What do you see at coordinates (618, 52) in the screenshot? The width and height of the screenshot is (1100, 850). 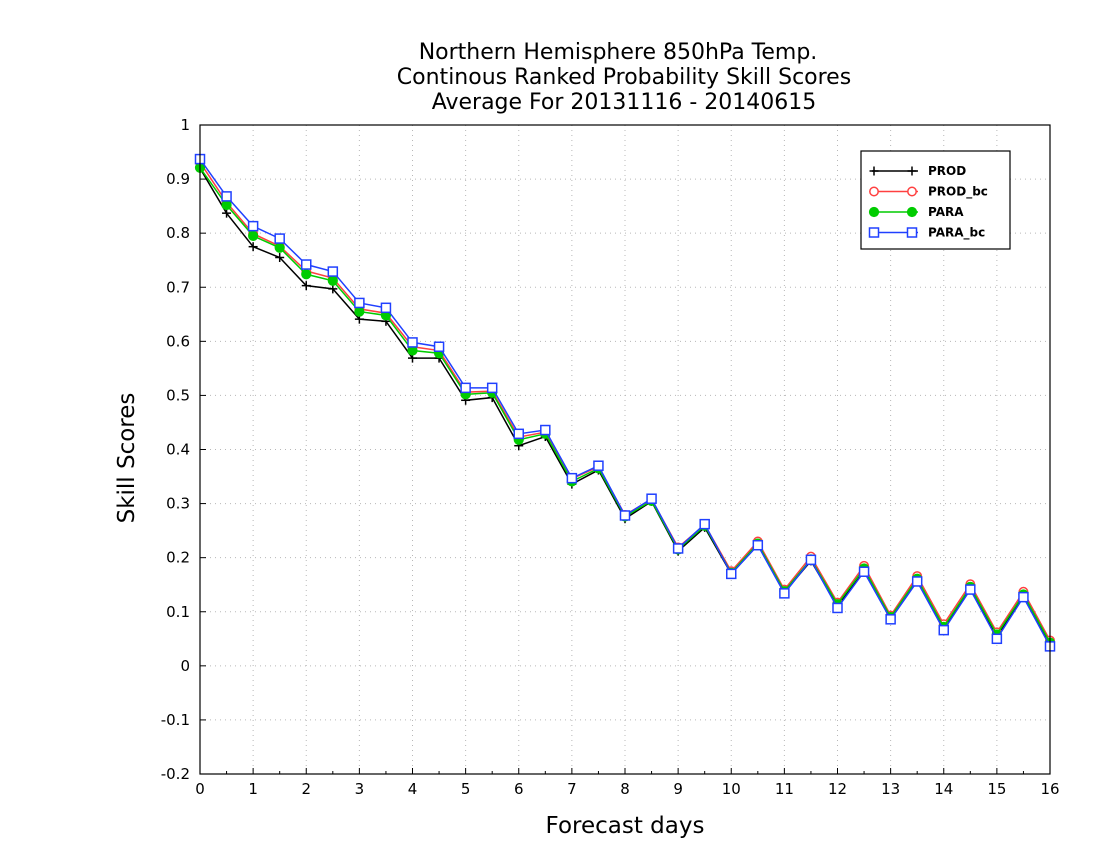 I see `title-line-1: Northern Hemisphere 850hPa Temp.` at bounding box center [618, 52].